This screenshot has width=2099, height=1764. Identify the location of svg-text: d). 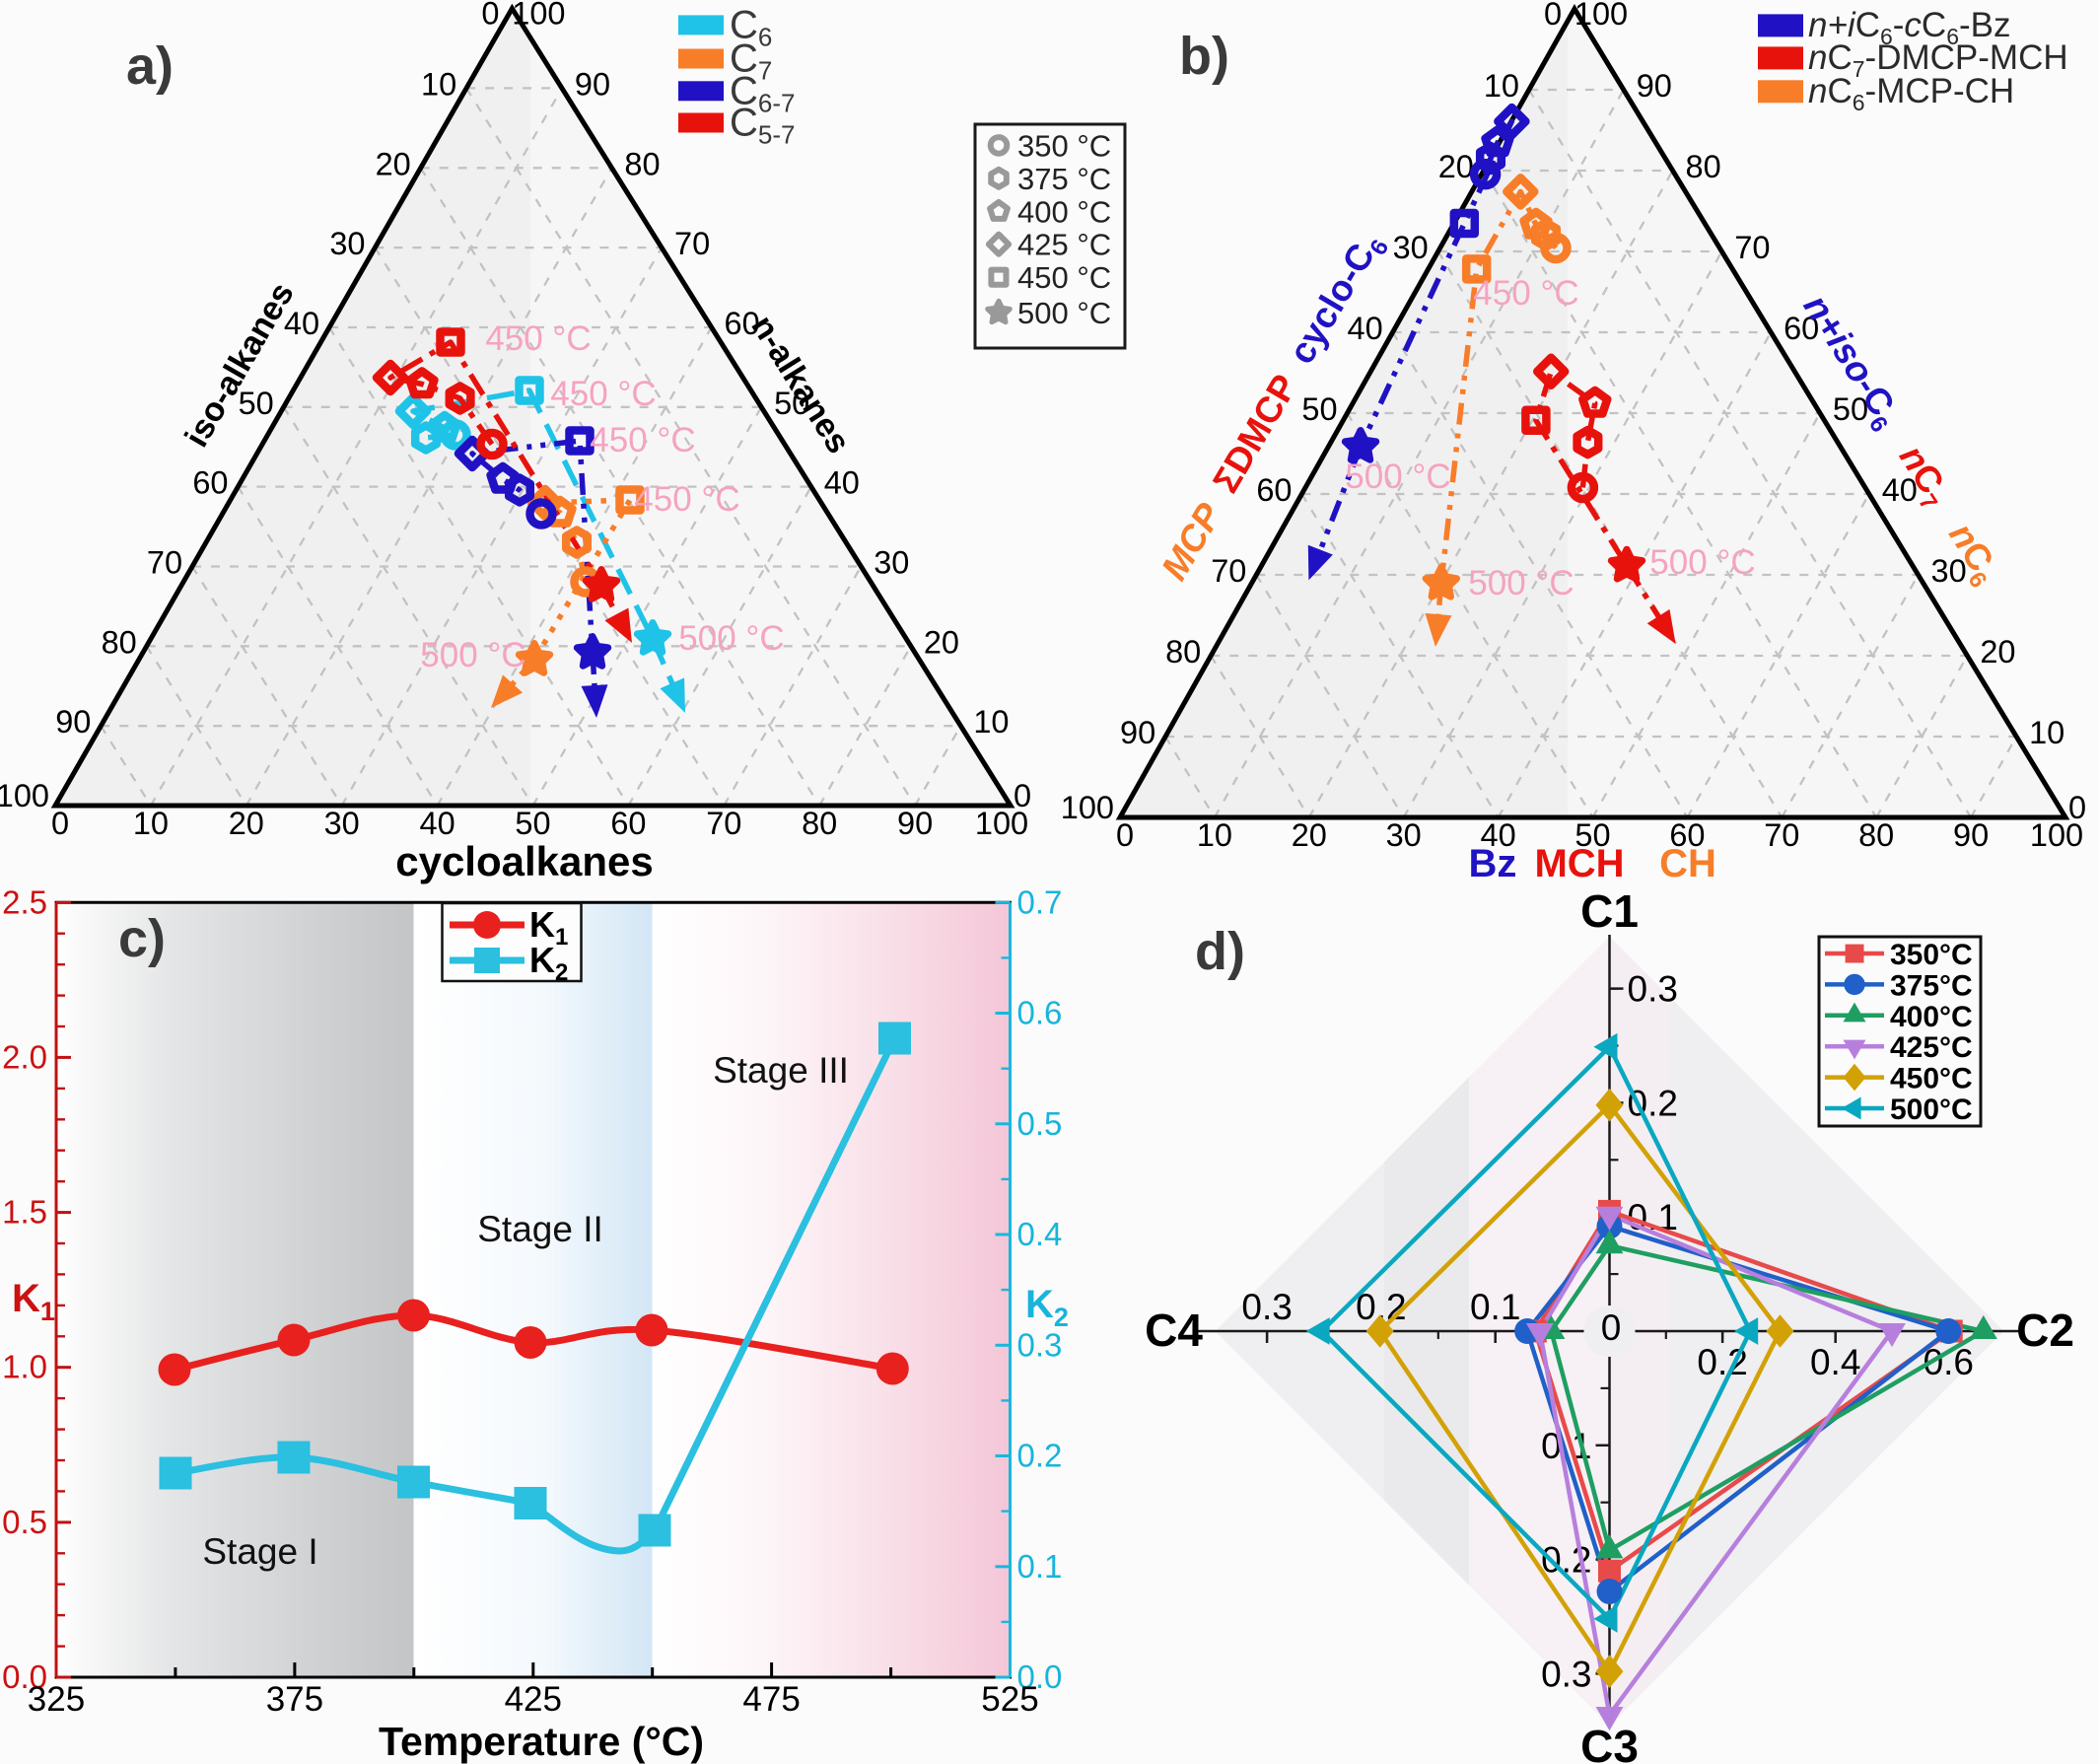
(1220, 952).